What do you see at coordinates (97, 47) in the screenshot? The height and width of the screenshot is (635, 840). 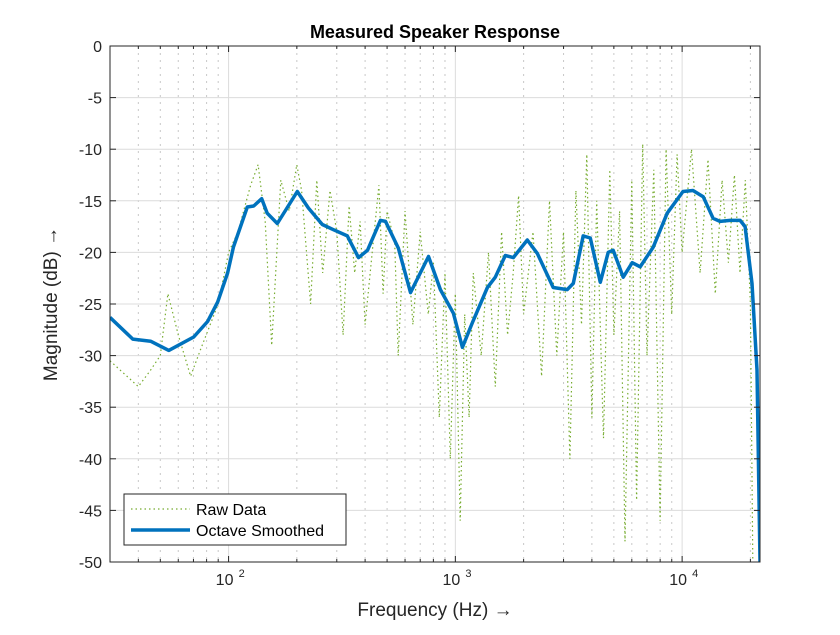 I see `y-tick-label: 0` at bounding box center [97, 47].